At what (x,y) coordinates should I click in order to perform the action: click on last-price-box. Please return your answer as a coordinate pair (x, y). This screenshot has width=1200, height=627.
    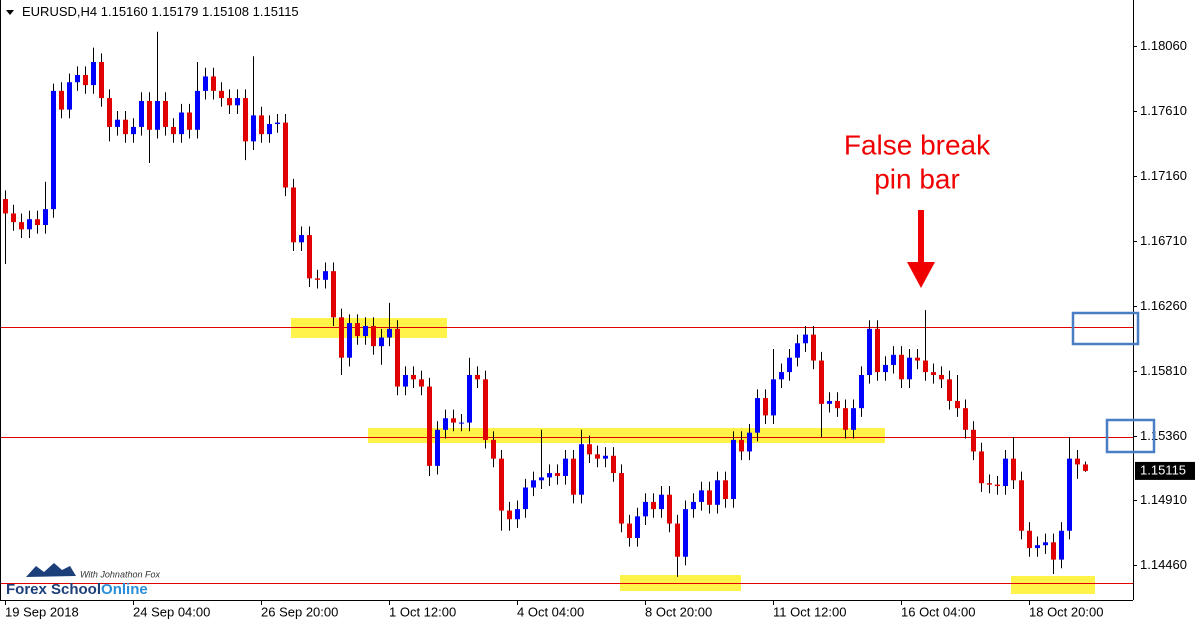
    Looking at the image, I should click on (1165, 470).